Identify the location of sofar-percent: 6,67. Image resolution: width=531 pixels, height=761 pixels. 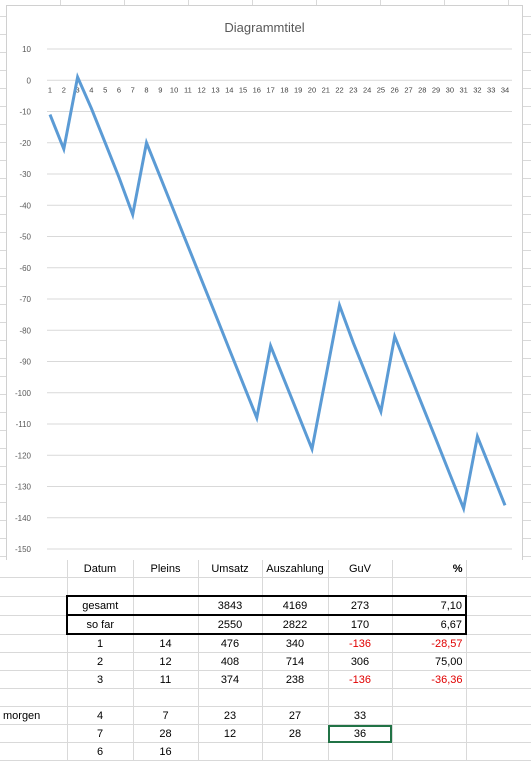
(429, 625).